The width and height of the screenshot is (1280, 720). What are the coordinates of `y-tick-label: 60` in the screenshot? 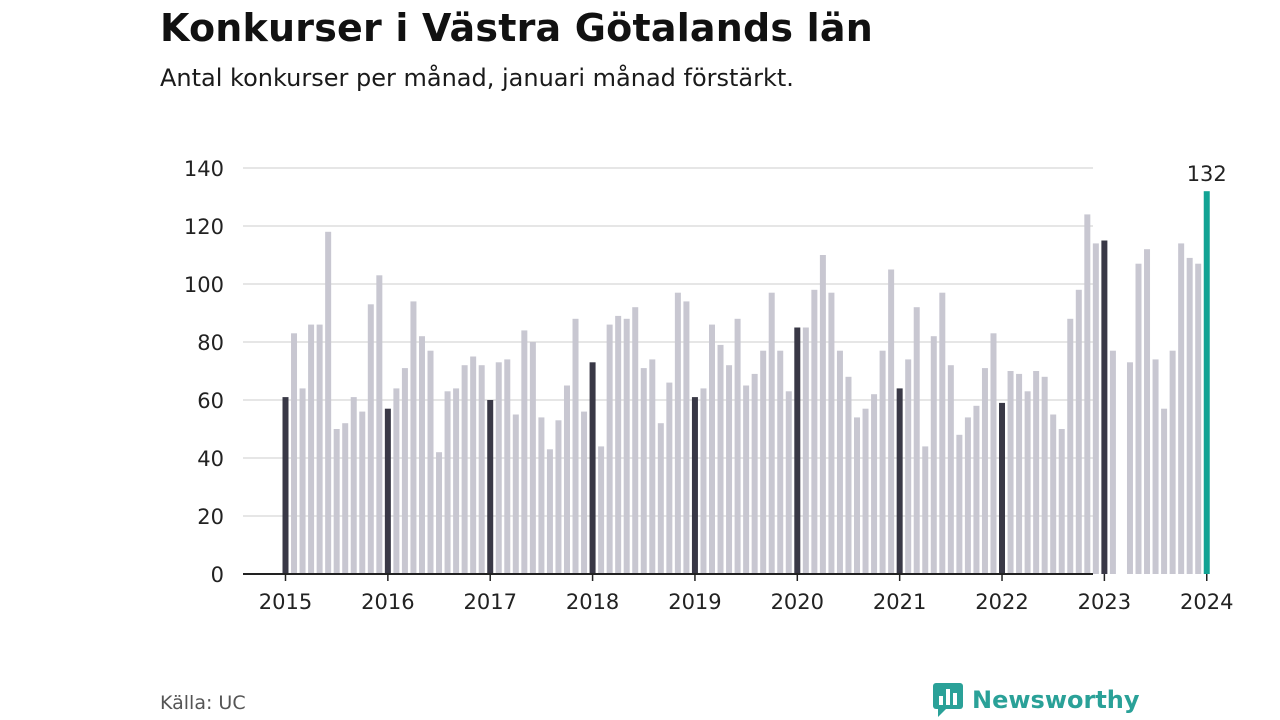 It's located at (210, 401).